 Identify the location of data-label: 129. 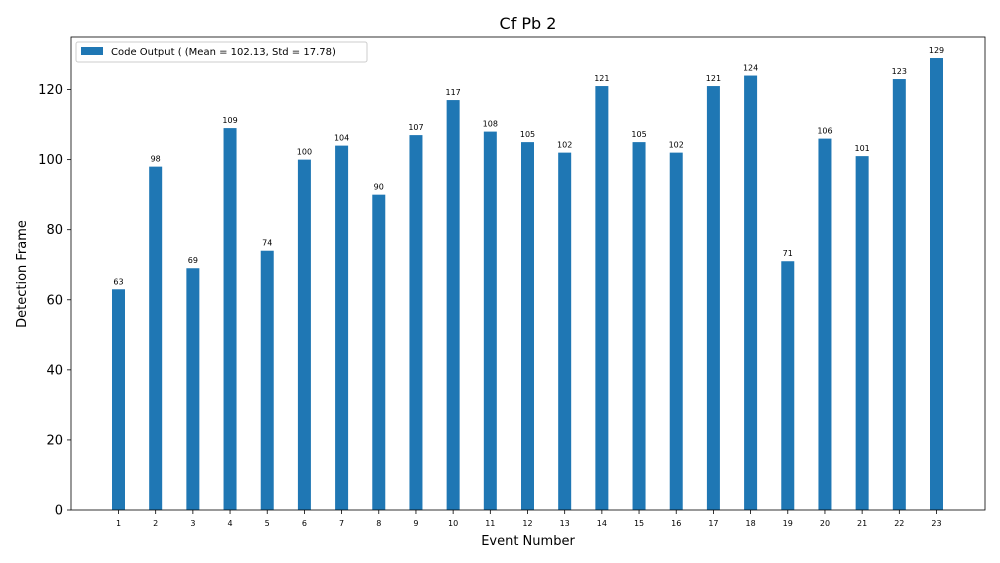
(936, 50).